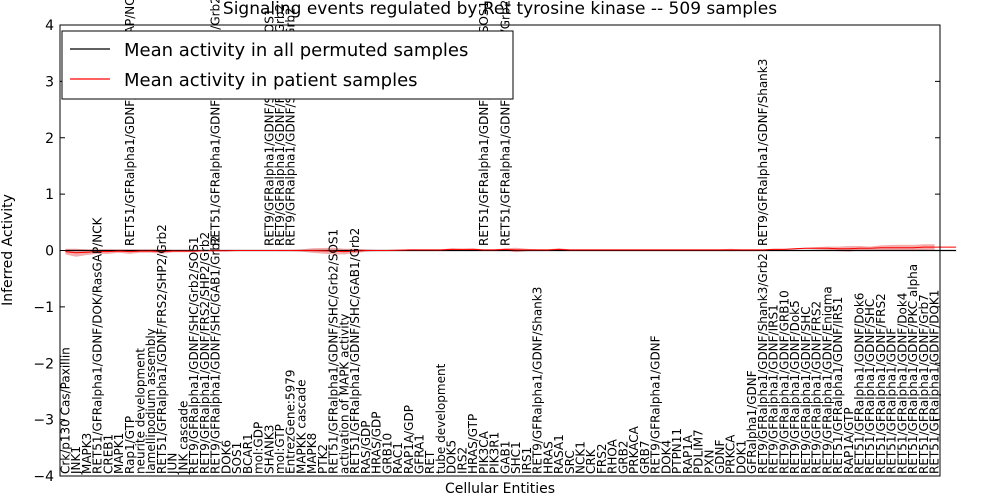 The width and height of the screenshot is (1000, 500). I want to click on category-label: BCAR1, so click(248, 453).